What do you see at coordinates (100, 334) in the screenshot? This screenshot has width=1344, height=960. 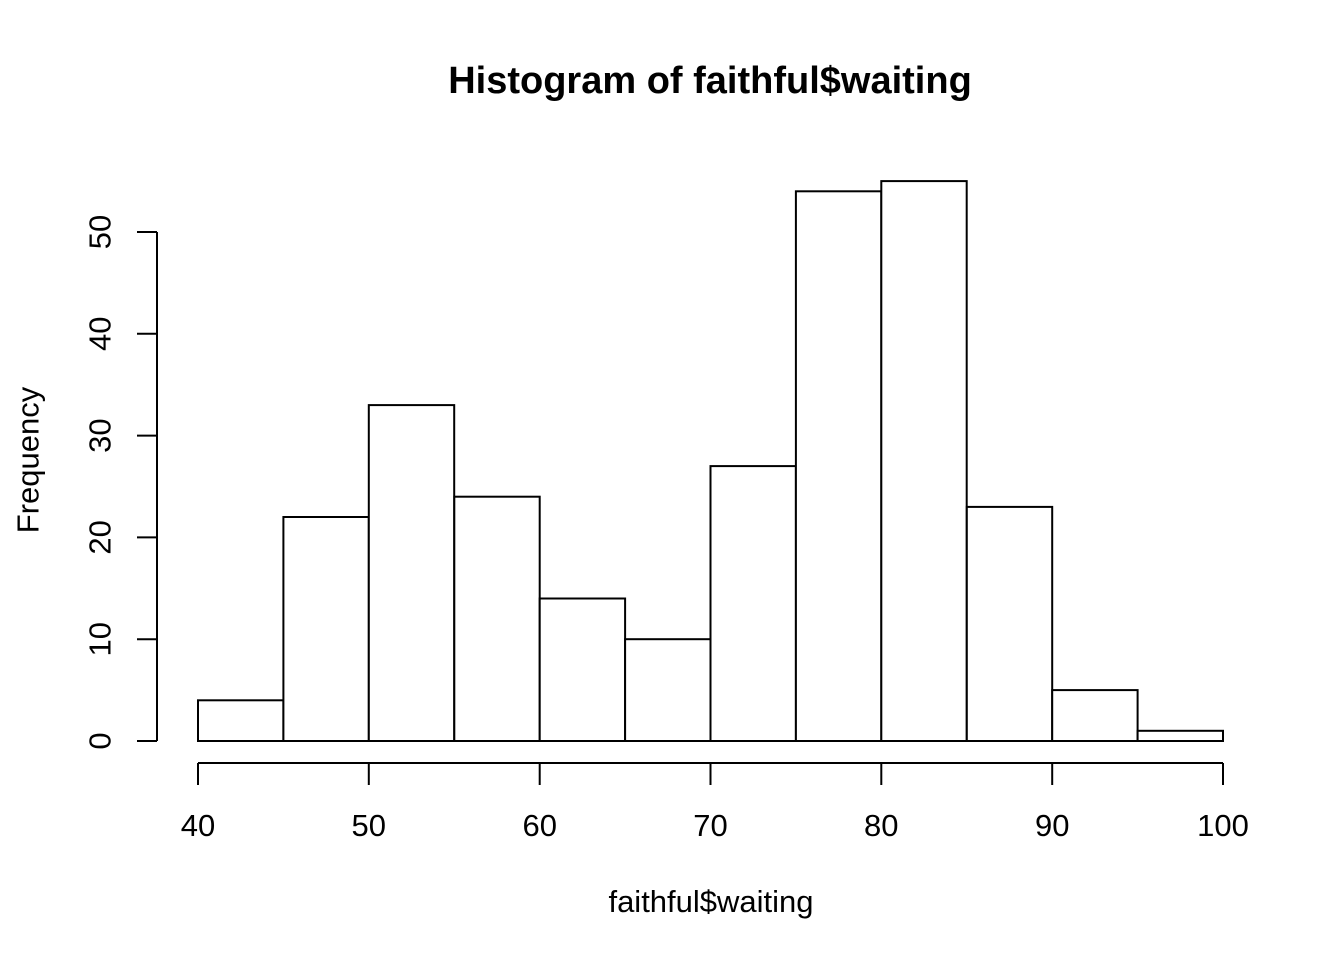 I see `y-tick-label: 40` at bounding box center [100, 334].